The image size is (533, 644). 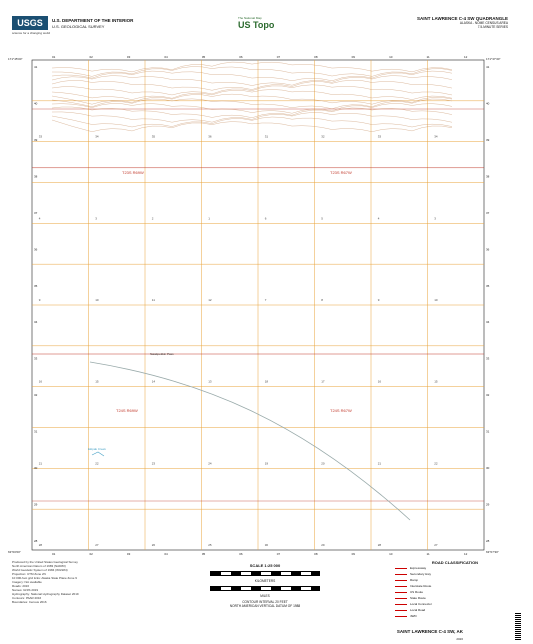 I want to click on section-number: 18, so click(x=267, y=382).